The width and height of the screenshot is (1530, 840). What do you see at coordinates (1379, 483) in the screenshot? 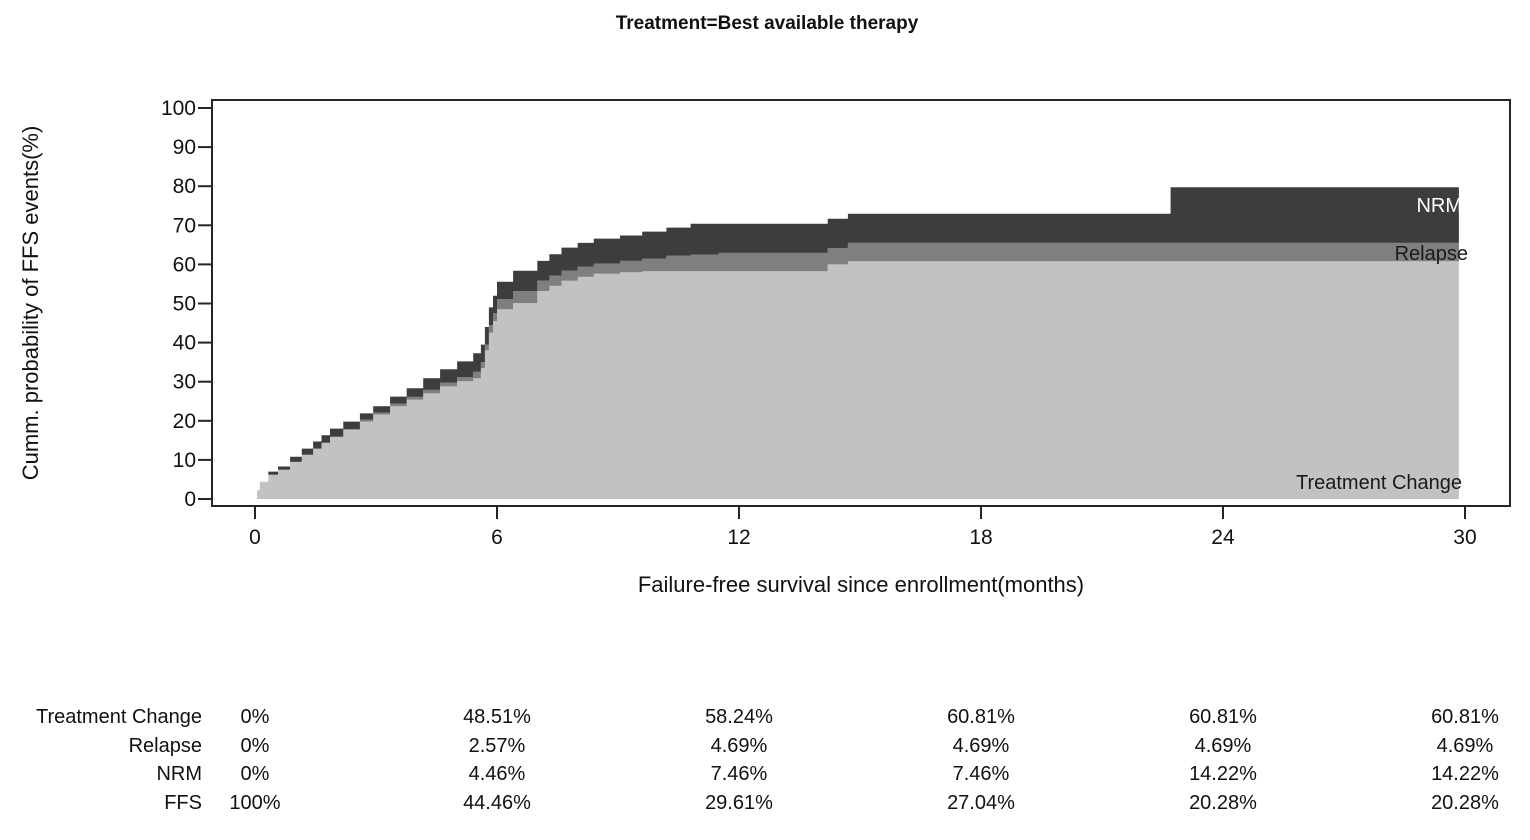
I see `series-label-treatment-change: Treatment Change` at bounding box center [1379, 483].